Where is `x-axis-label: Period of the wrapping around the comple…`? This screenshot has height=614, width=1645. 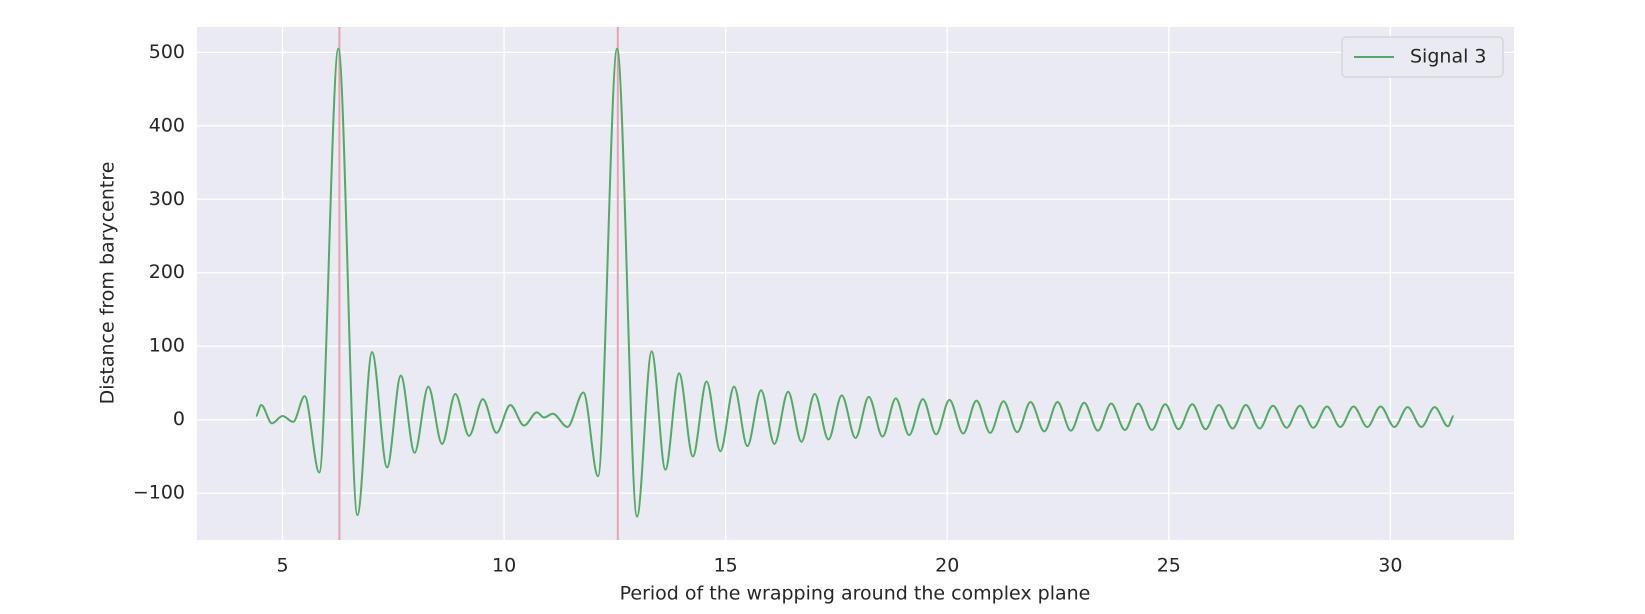
x-axis-label: Period of the wrapping around the comple… is located at coordinates (855, 594).